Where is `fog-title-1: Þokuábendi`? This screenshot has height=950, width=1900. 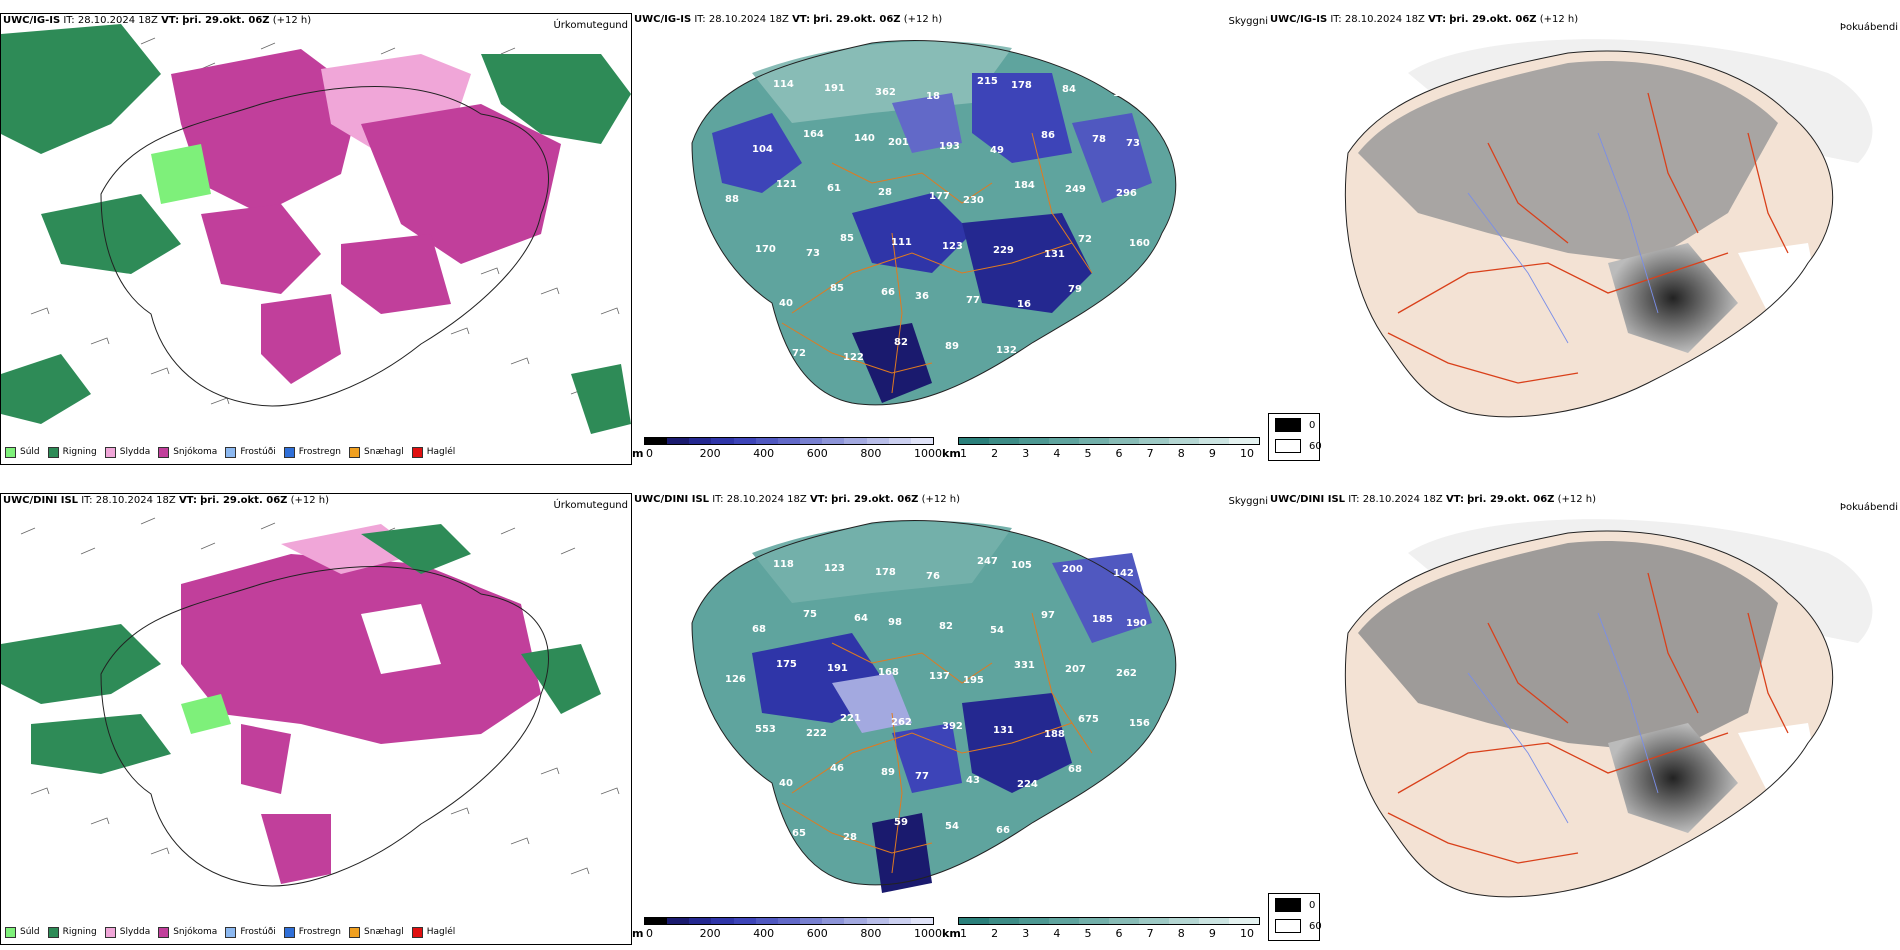 fog-title-1: Þokuábendi is located at coordinates (1868, 27).